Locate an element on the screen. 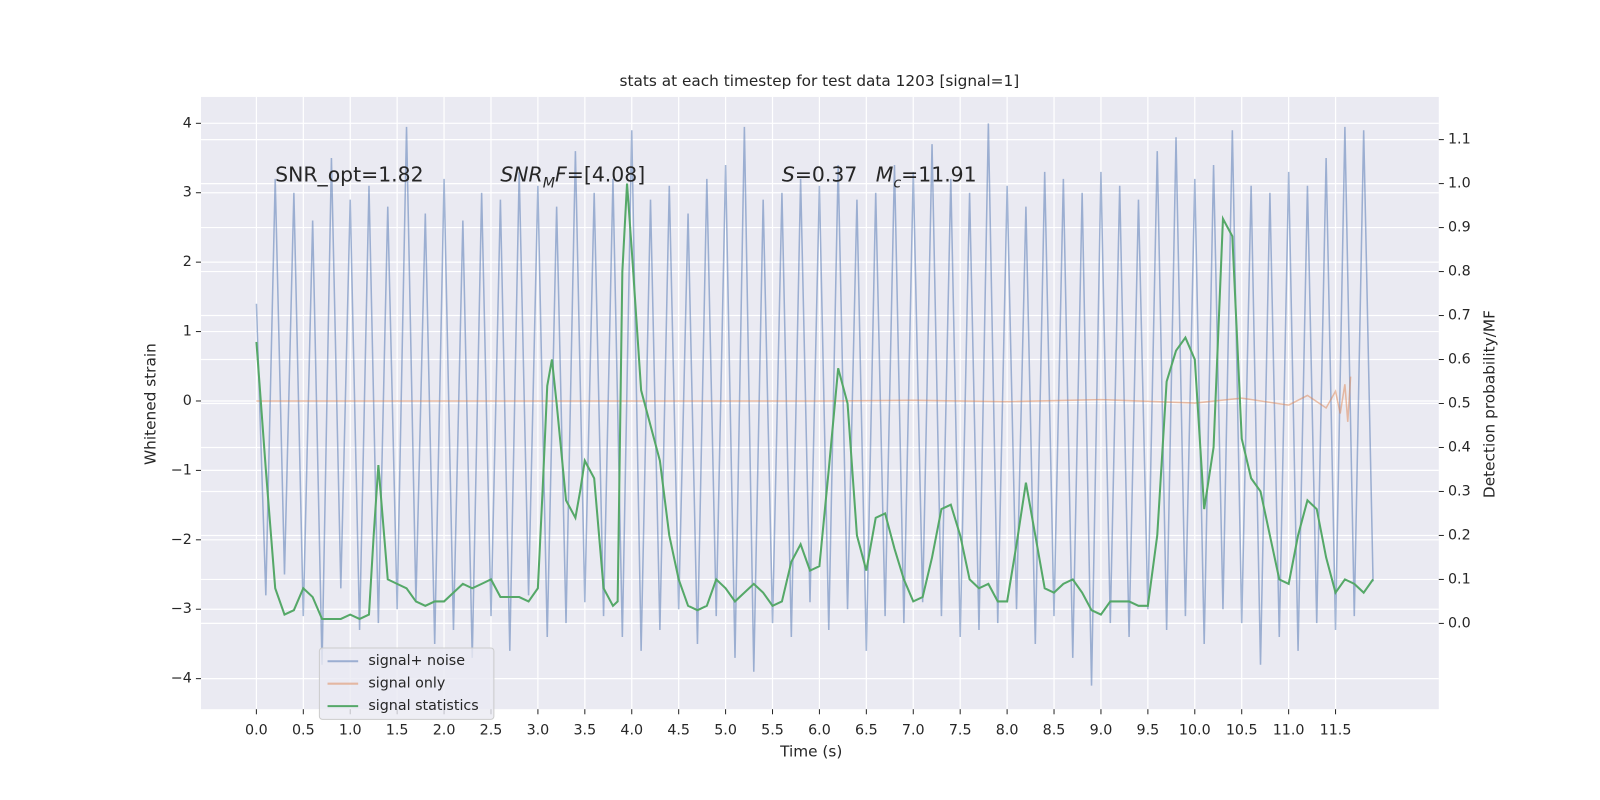  x-tick-label: 8.5 is located at coordinates (1054, 731).